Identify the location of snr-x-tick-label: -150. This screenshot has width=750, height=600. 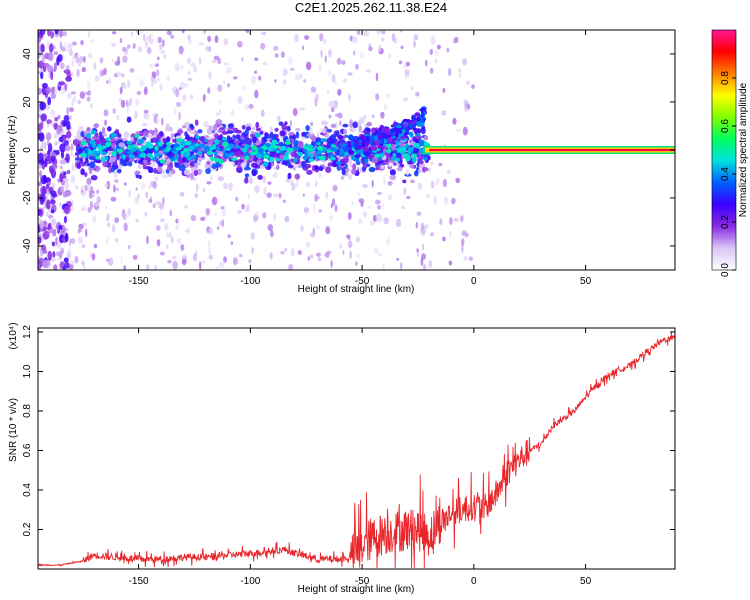
(139, 581).